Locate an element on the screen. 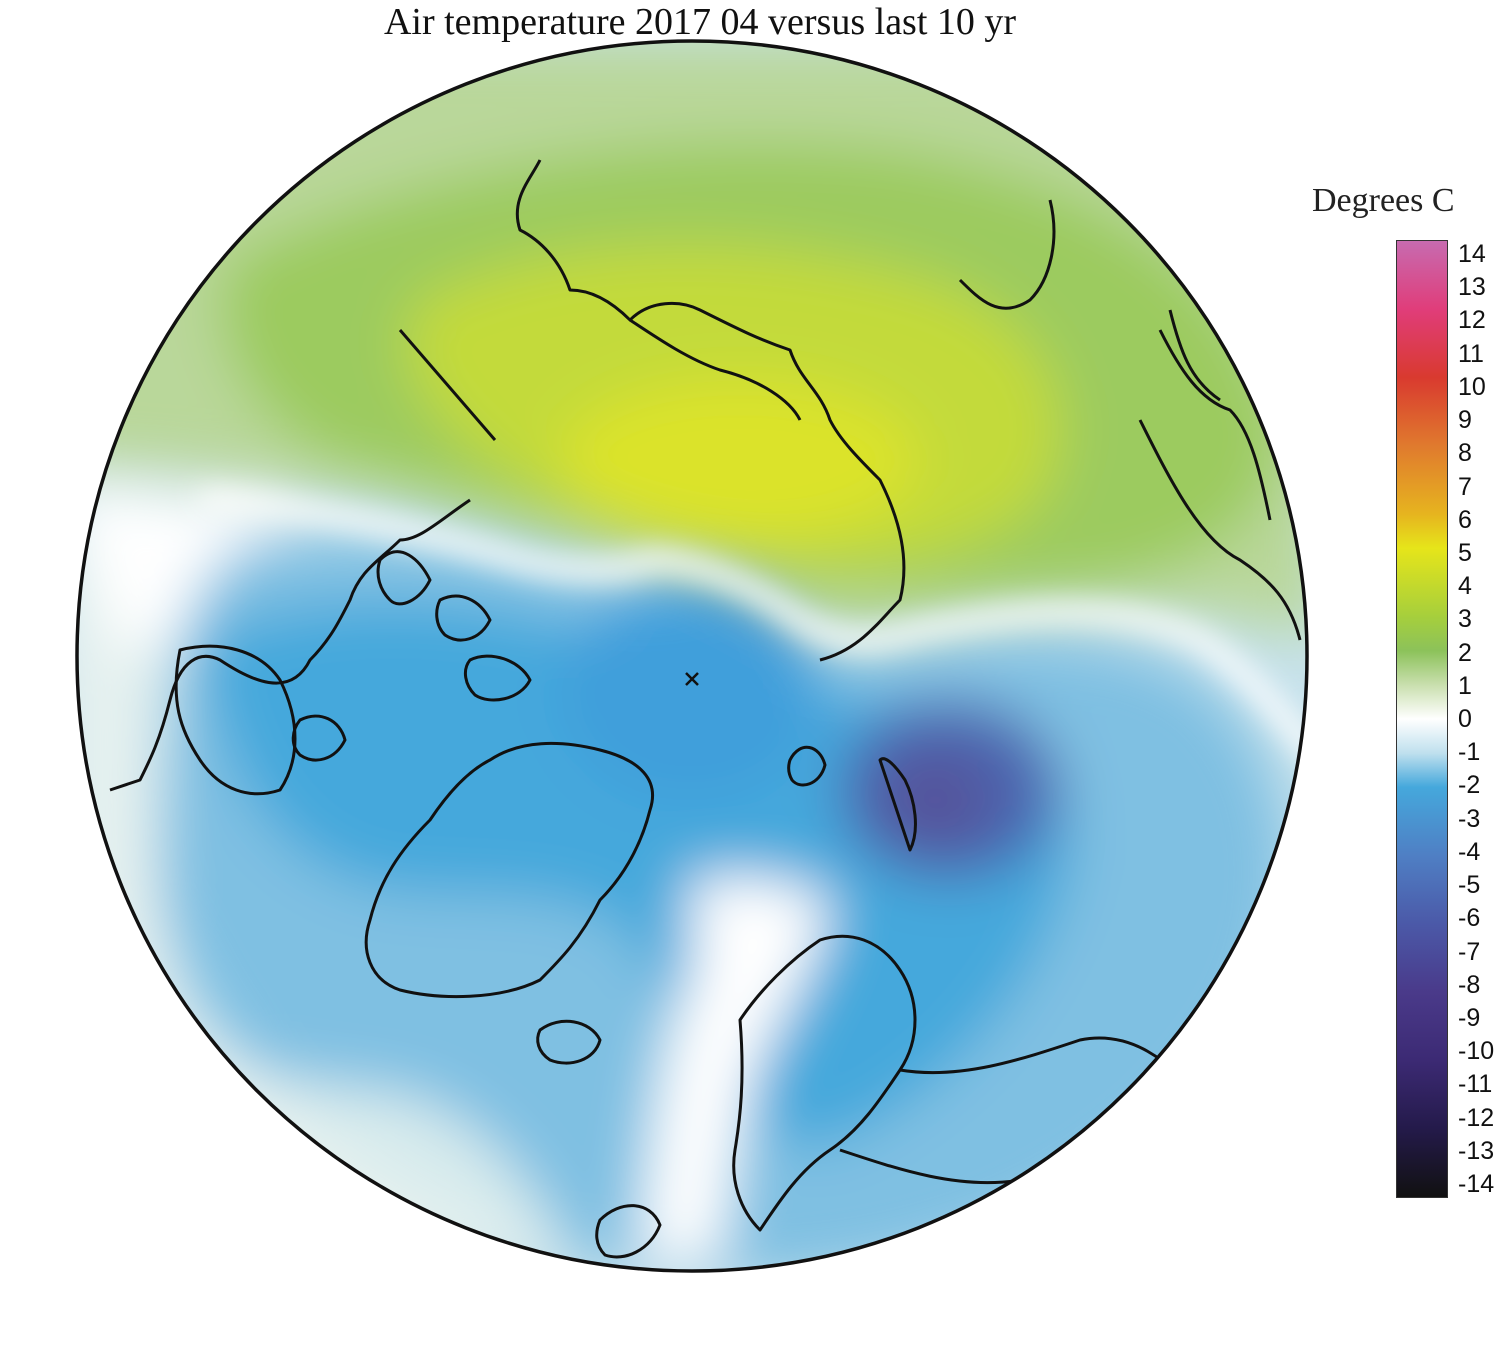  colorbar-tick-label: 4 is located at coordinates (1465, 586).